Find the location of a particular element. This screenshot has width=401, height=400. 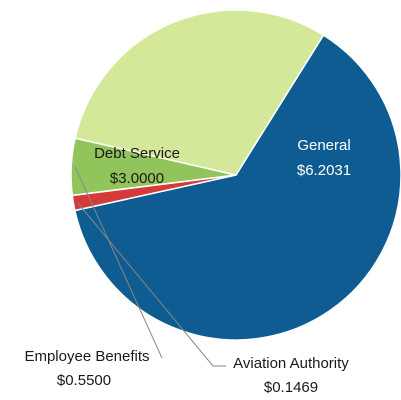

slice-value-employee-benefits: $0.5500 is located at coordinates (84, 380).